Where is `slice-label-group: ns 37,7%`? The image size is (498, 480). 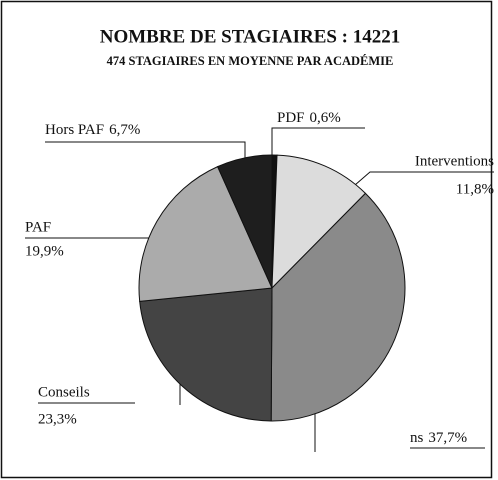 slice-label-group: ns 37,7% is located at coordinates (438, 438).